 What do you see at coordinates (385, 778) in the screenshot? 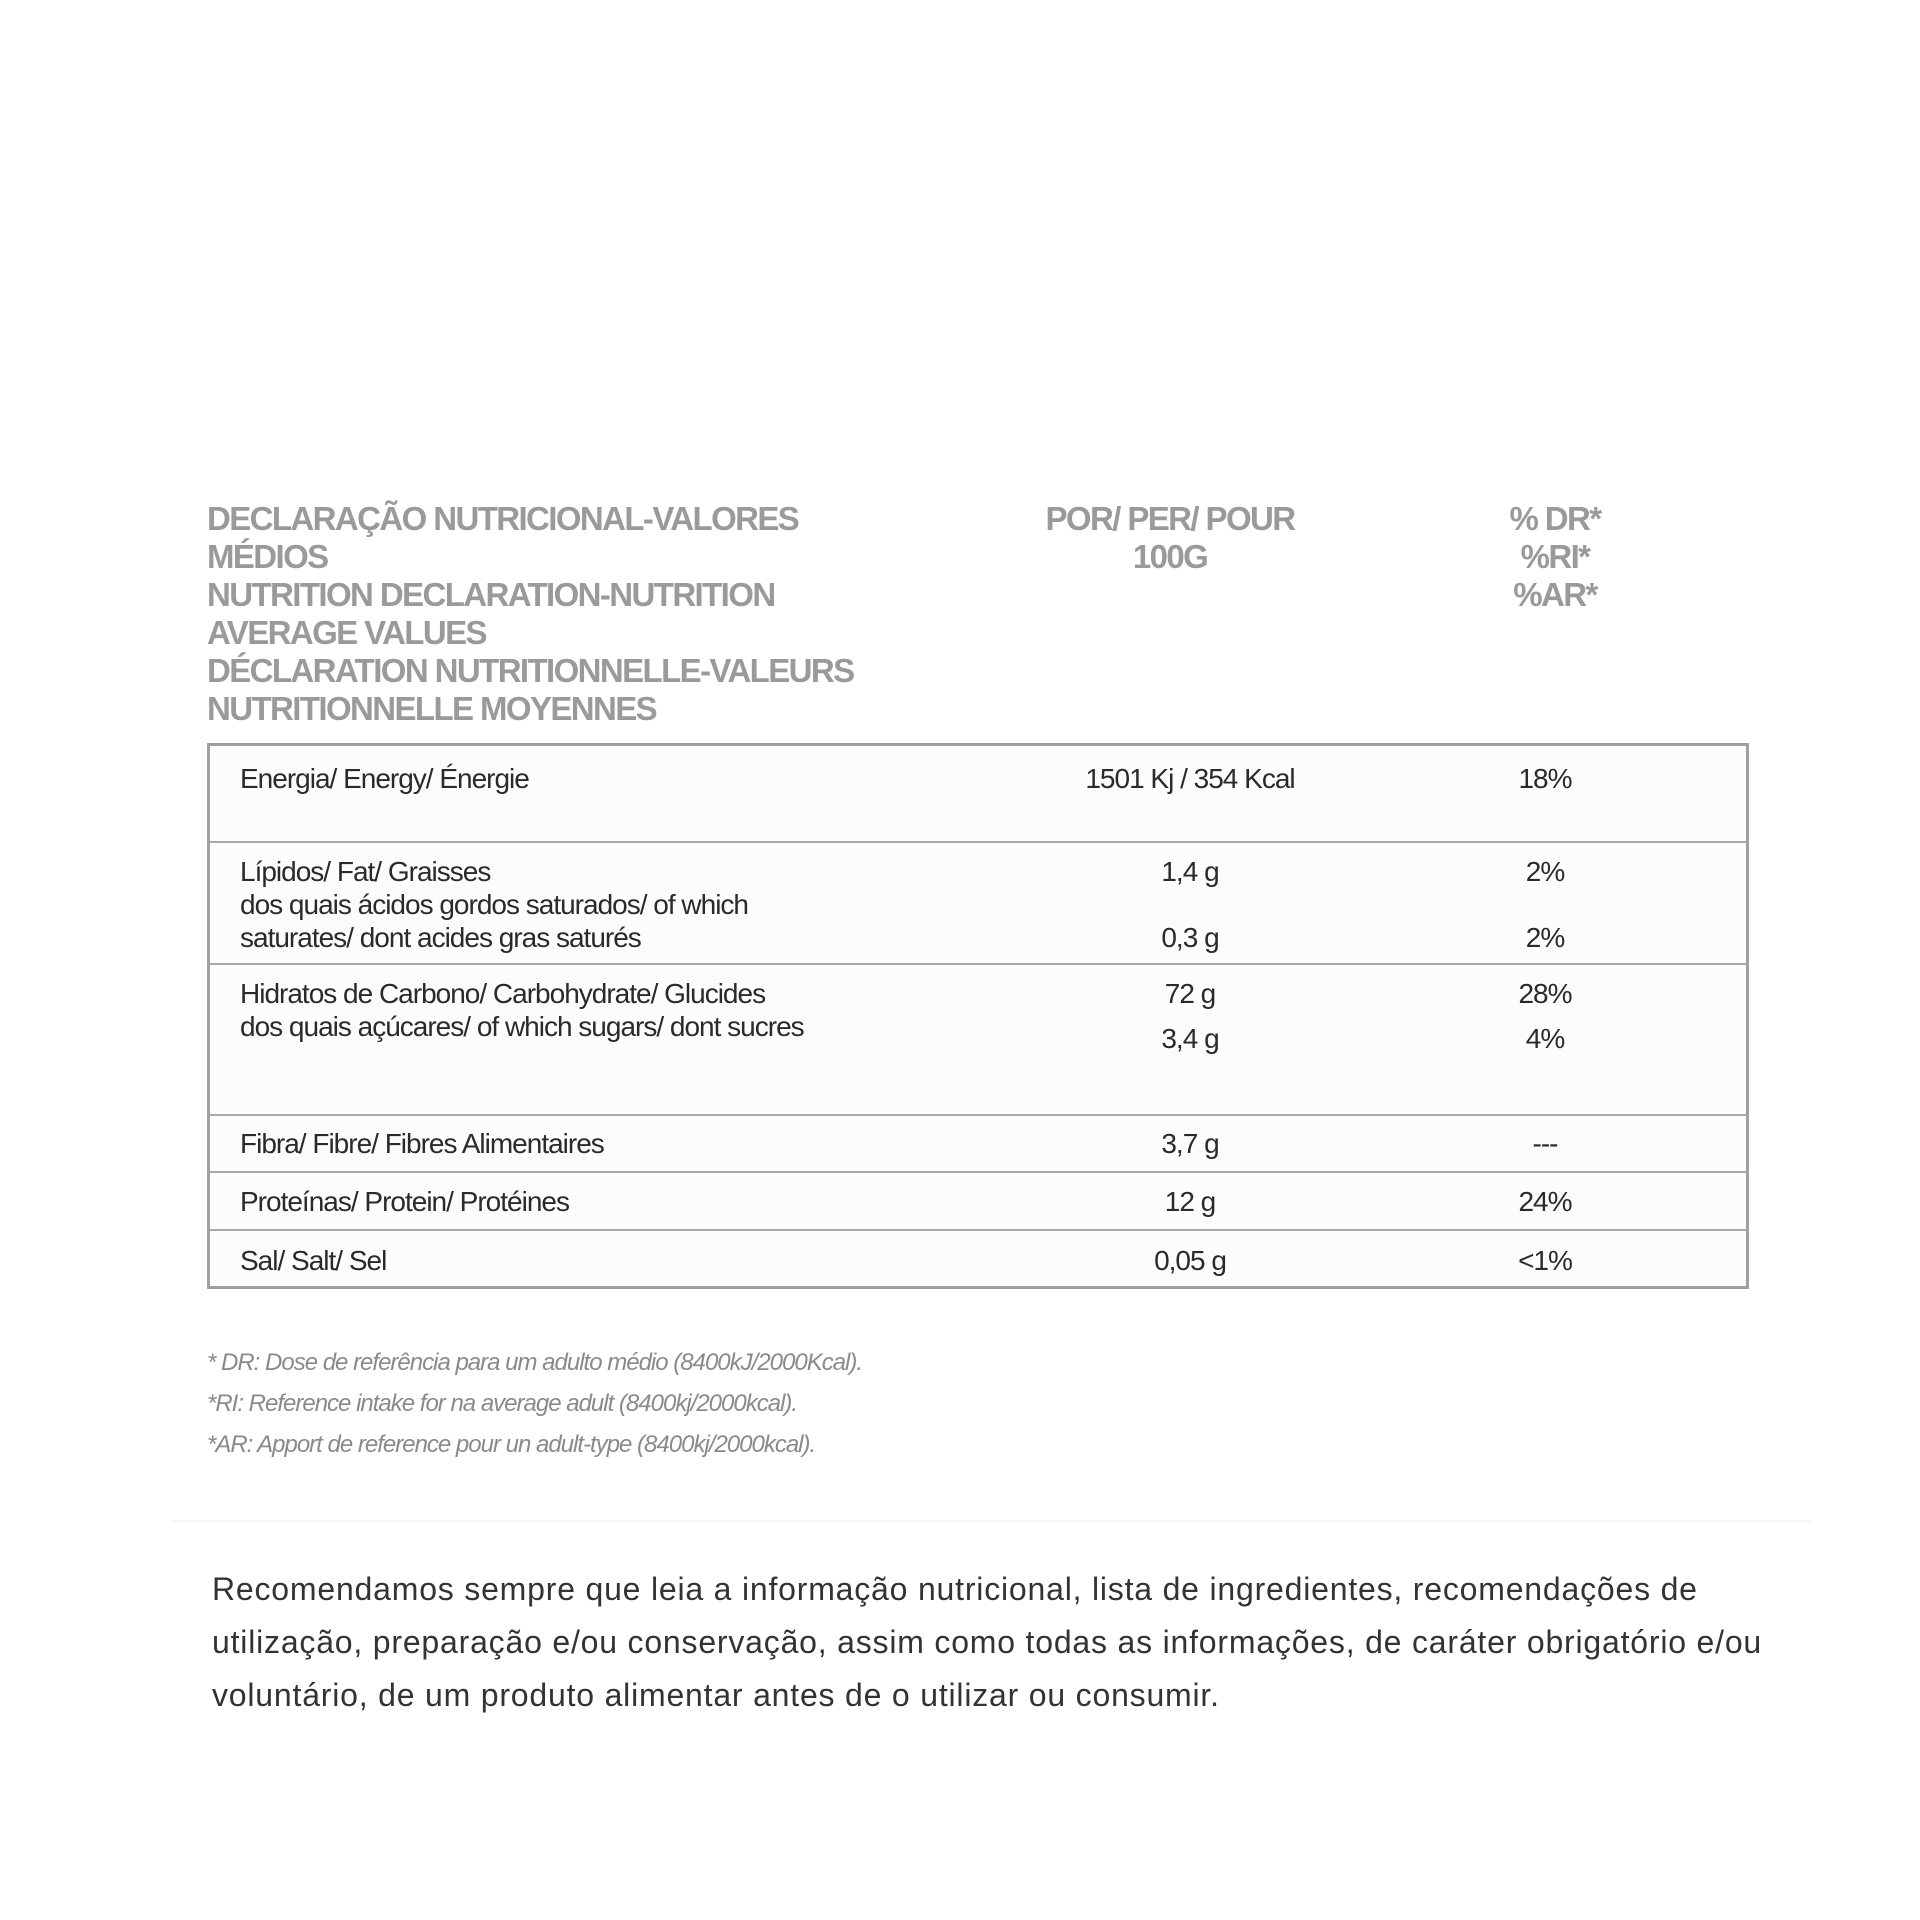
I see `nutrient-label: Energia/ Energy/ Énergie` at bounding box center [385, 778].